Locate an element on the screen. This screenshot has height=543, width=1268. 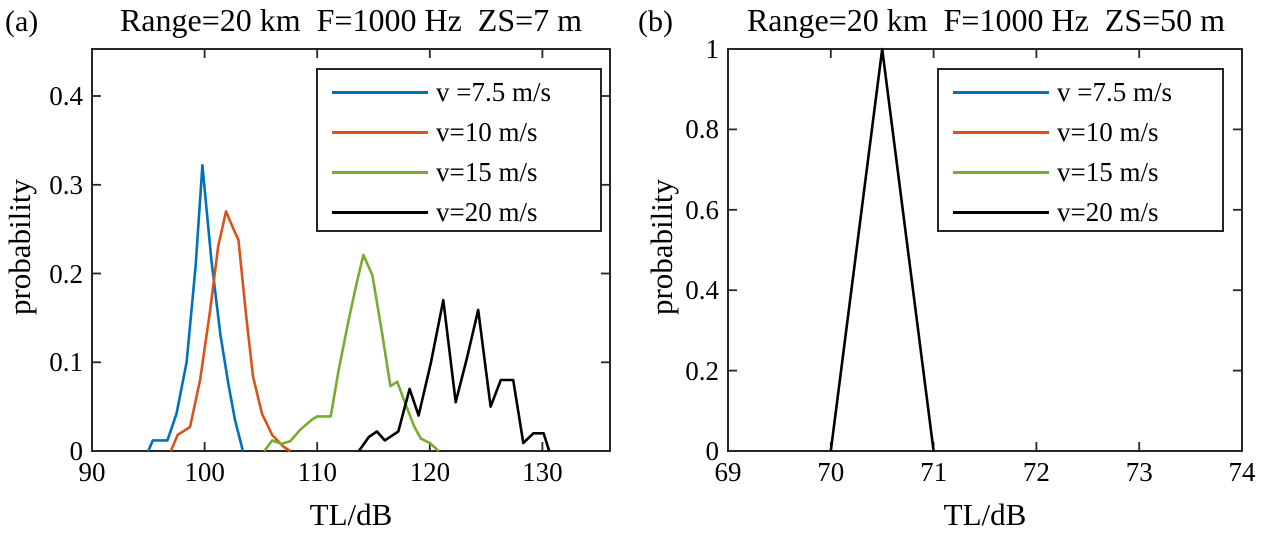
x-tick-label: 90 is located at coordinates (92, 472).